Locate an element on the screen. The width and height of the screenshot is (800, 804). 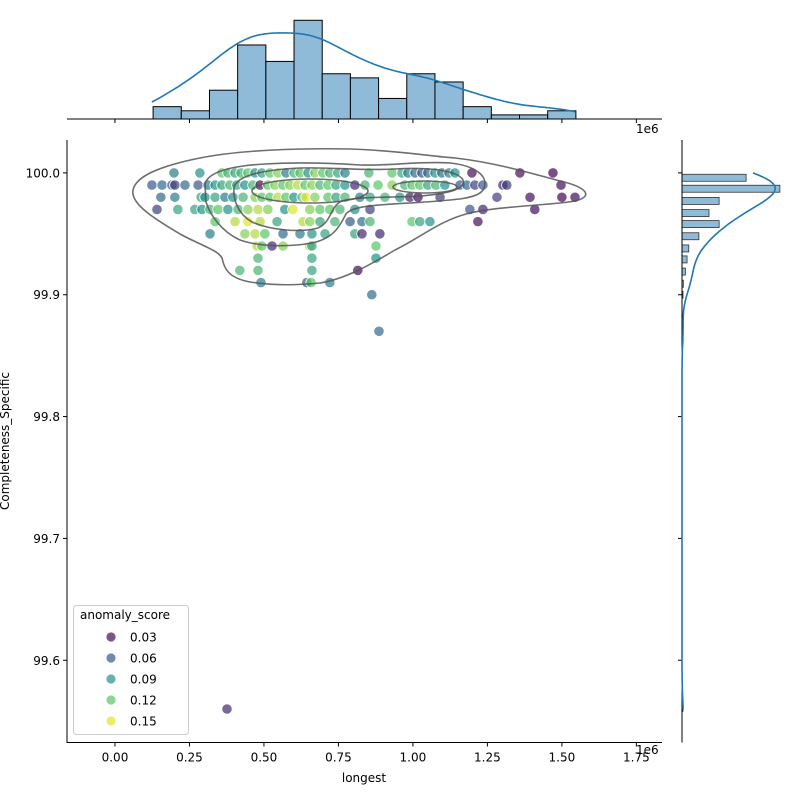
x-tick-label: 1.25 is located at coordinates (487, 758).